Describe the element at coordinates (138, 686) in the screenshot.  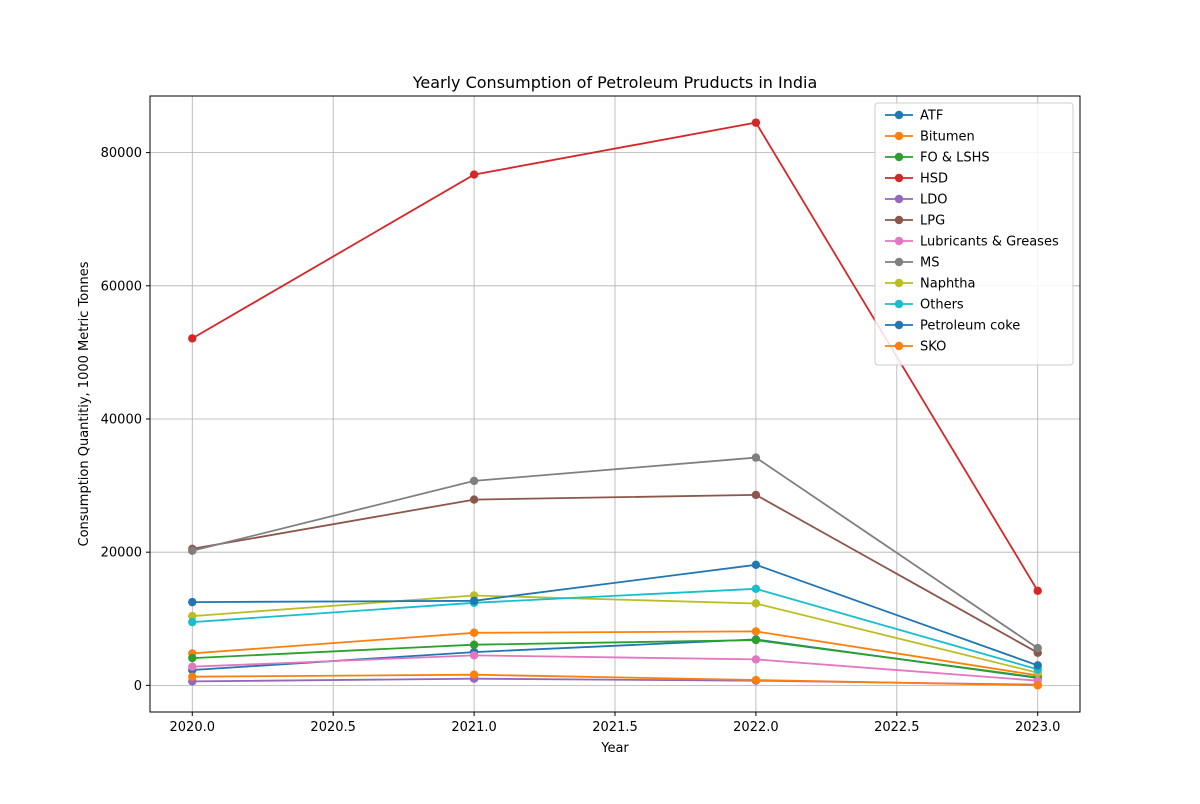
I see `y-tick-label: 0` at that location.